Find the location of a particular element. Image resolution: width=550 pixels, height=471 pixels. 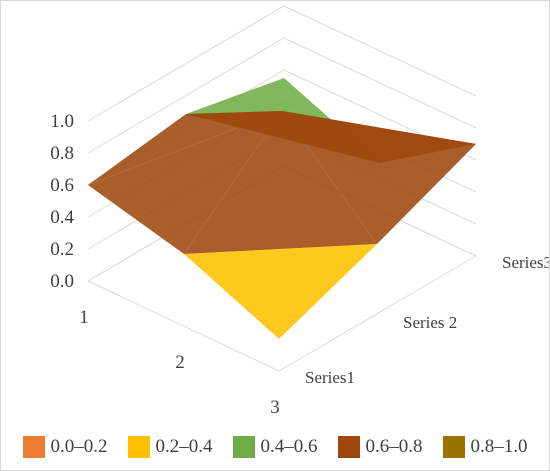

legend-item: 0.6–0.8 is located at coordinates (380, 447).